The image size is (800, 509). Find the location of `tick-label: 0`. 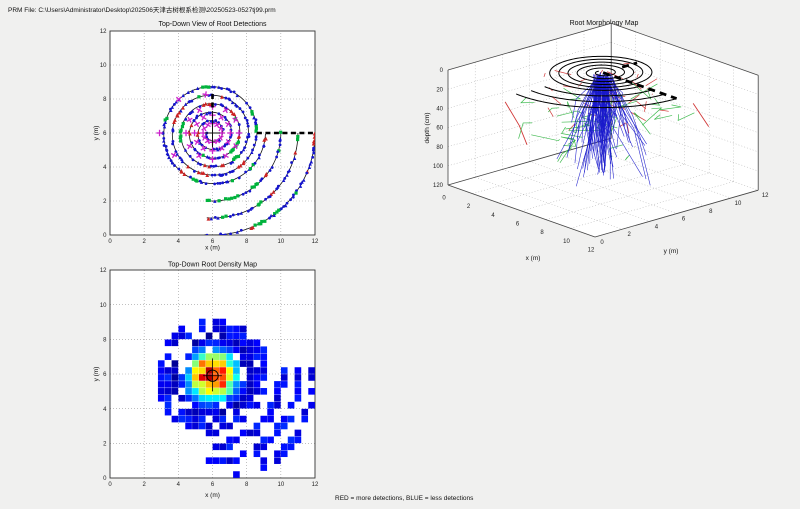

tick-label: 0 is located at coordinates (442, 71).